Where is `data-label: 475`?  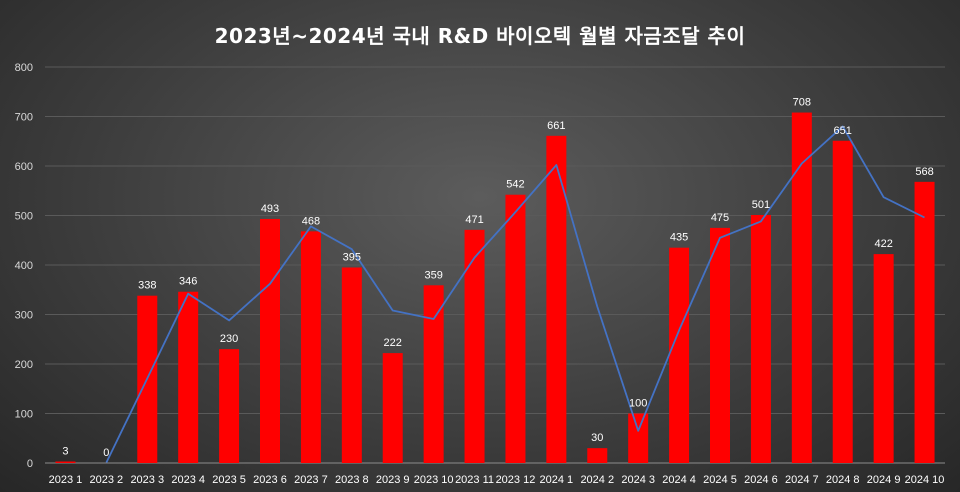
data-label: 475 is located at coordinates (720, 218).